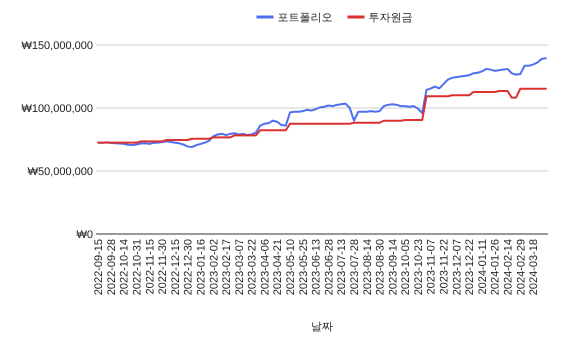  Describe the element at coordinates (176, 267) in the screenshot. I see `x-tick-label: 2022-12-15` at that location.